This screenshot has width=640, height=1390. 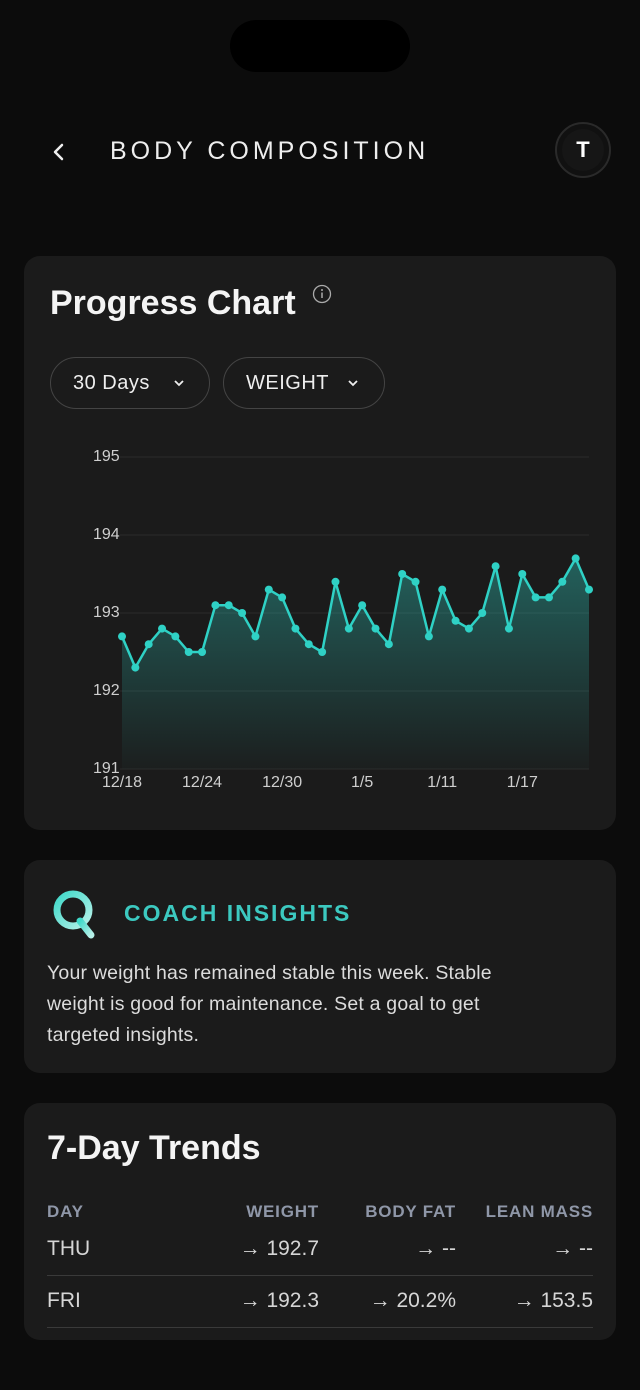 I want to click on y-tick-label: 192, so click(x=106, y=690).